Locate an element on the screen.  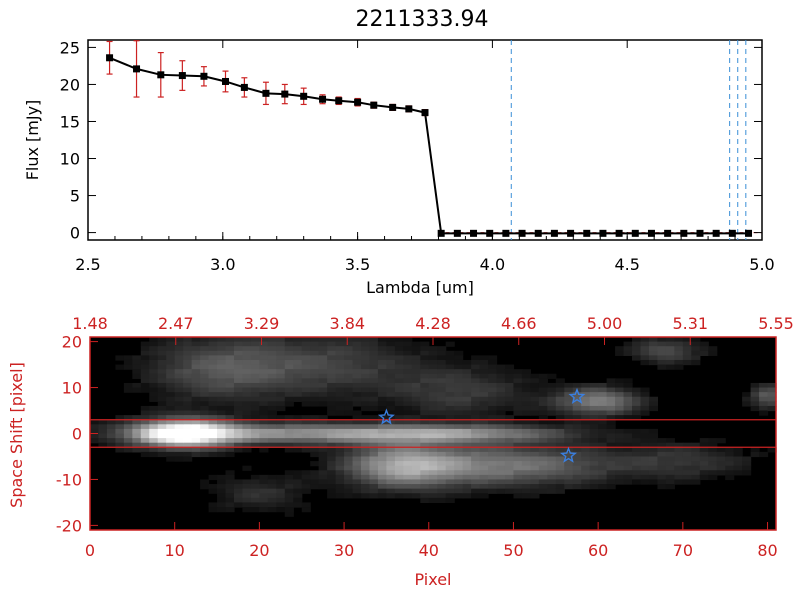
shift-tick-label: 0 is located at coordinates (77, 434).